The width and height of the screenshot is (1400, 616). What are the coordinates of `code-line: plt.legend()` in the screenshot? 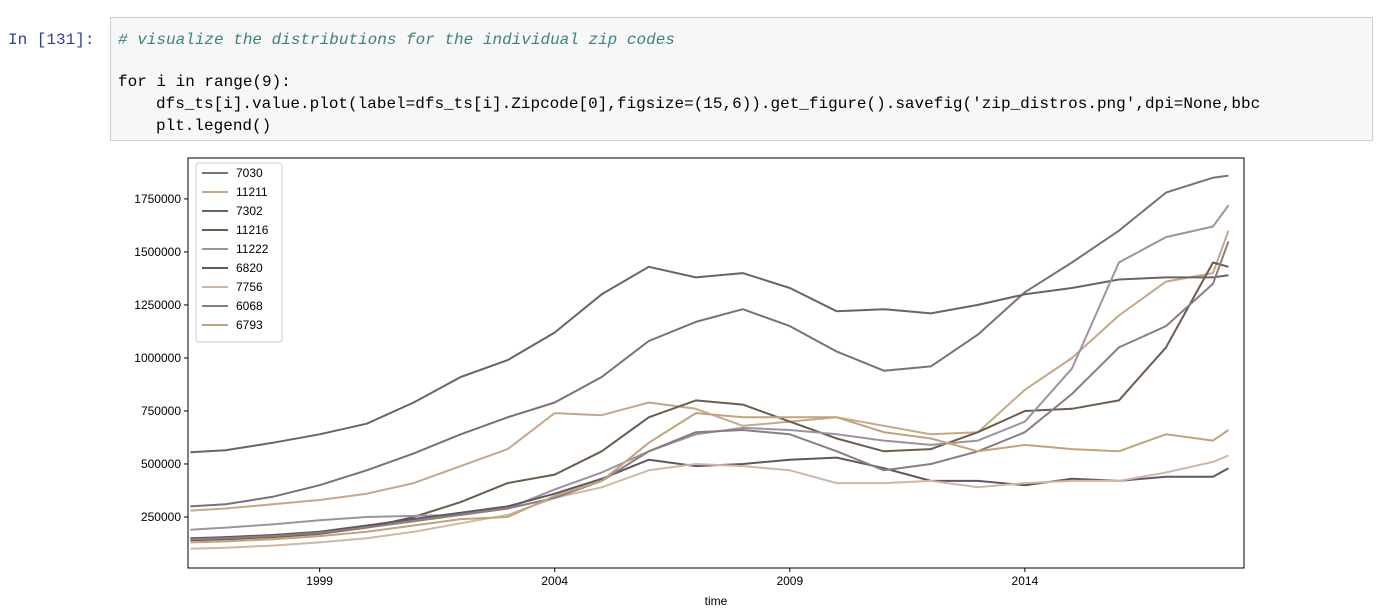 It's located at (213, 126).